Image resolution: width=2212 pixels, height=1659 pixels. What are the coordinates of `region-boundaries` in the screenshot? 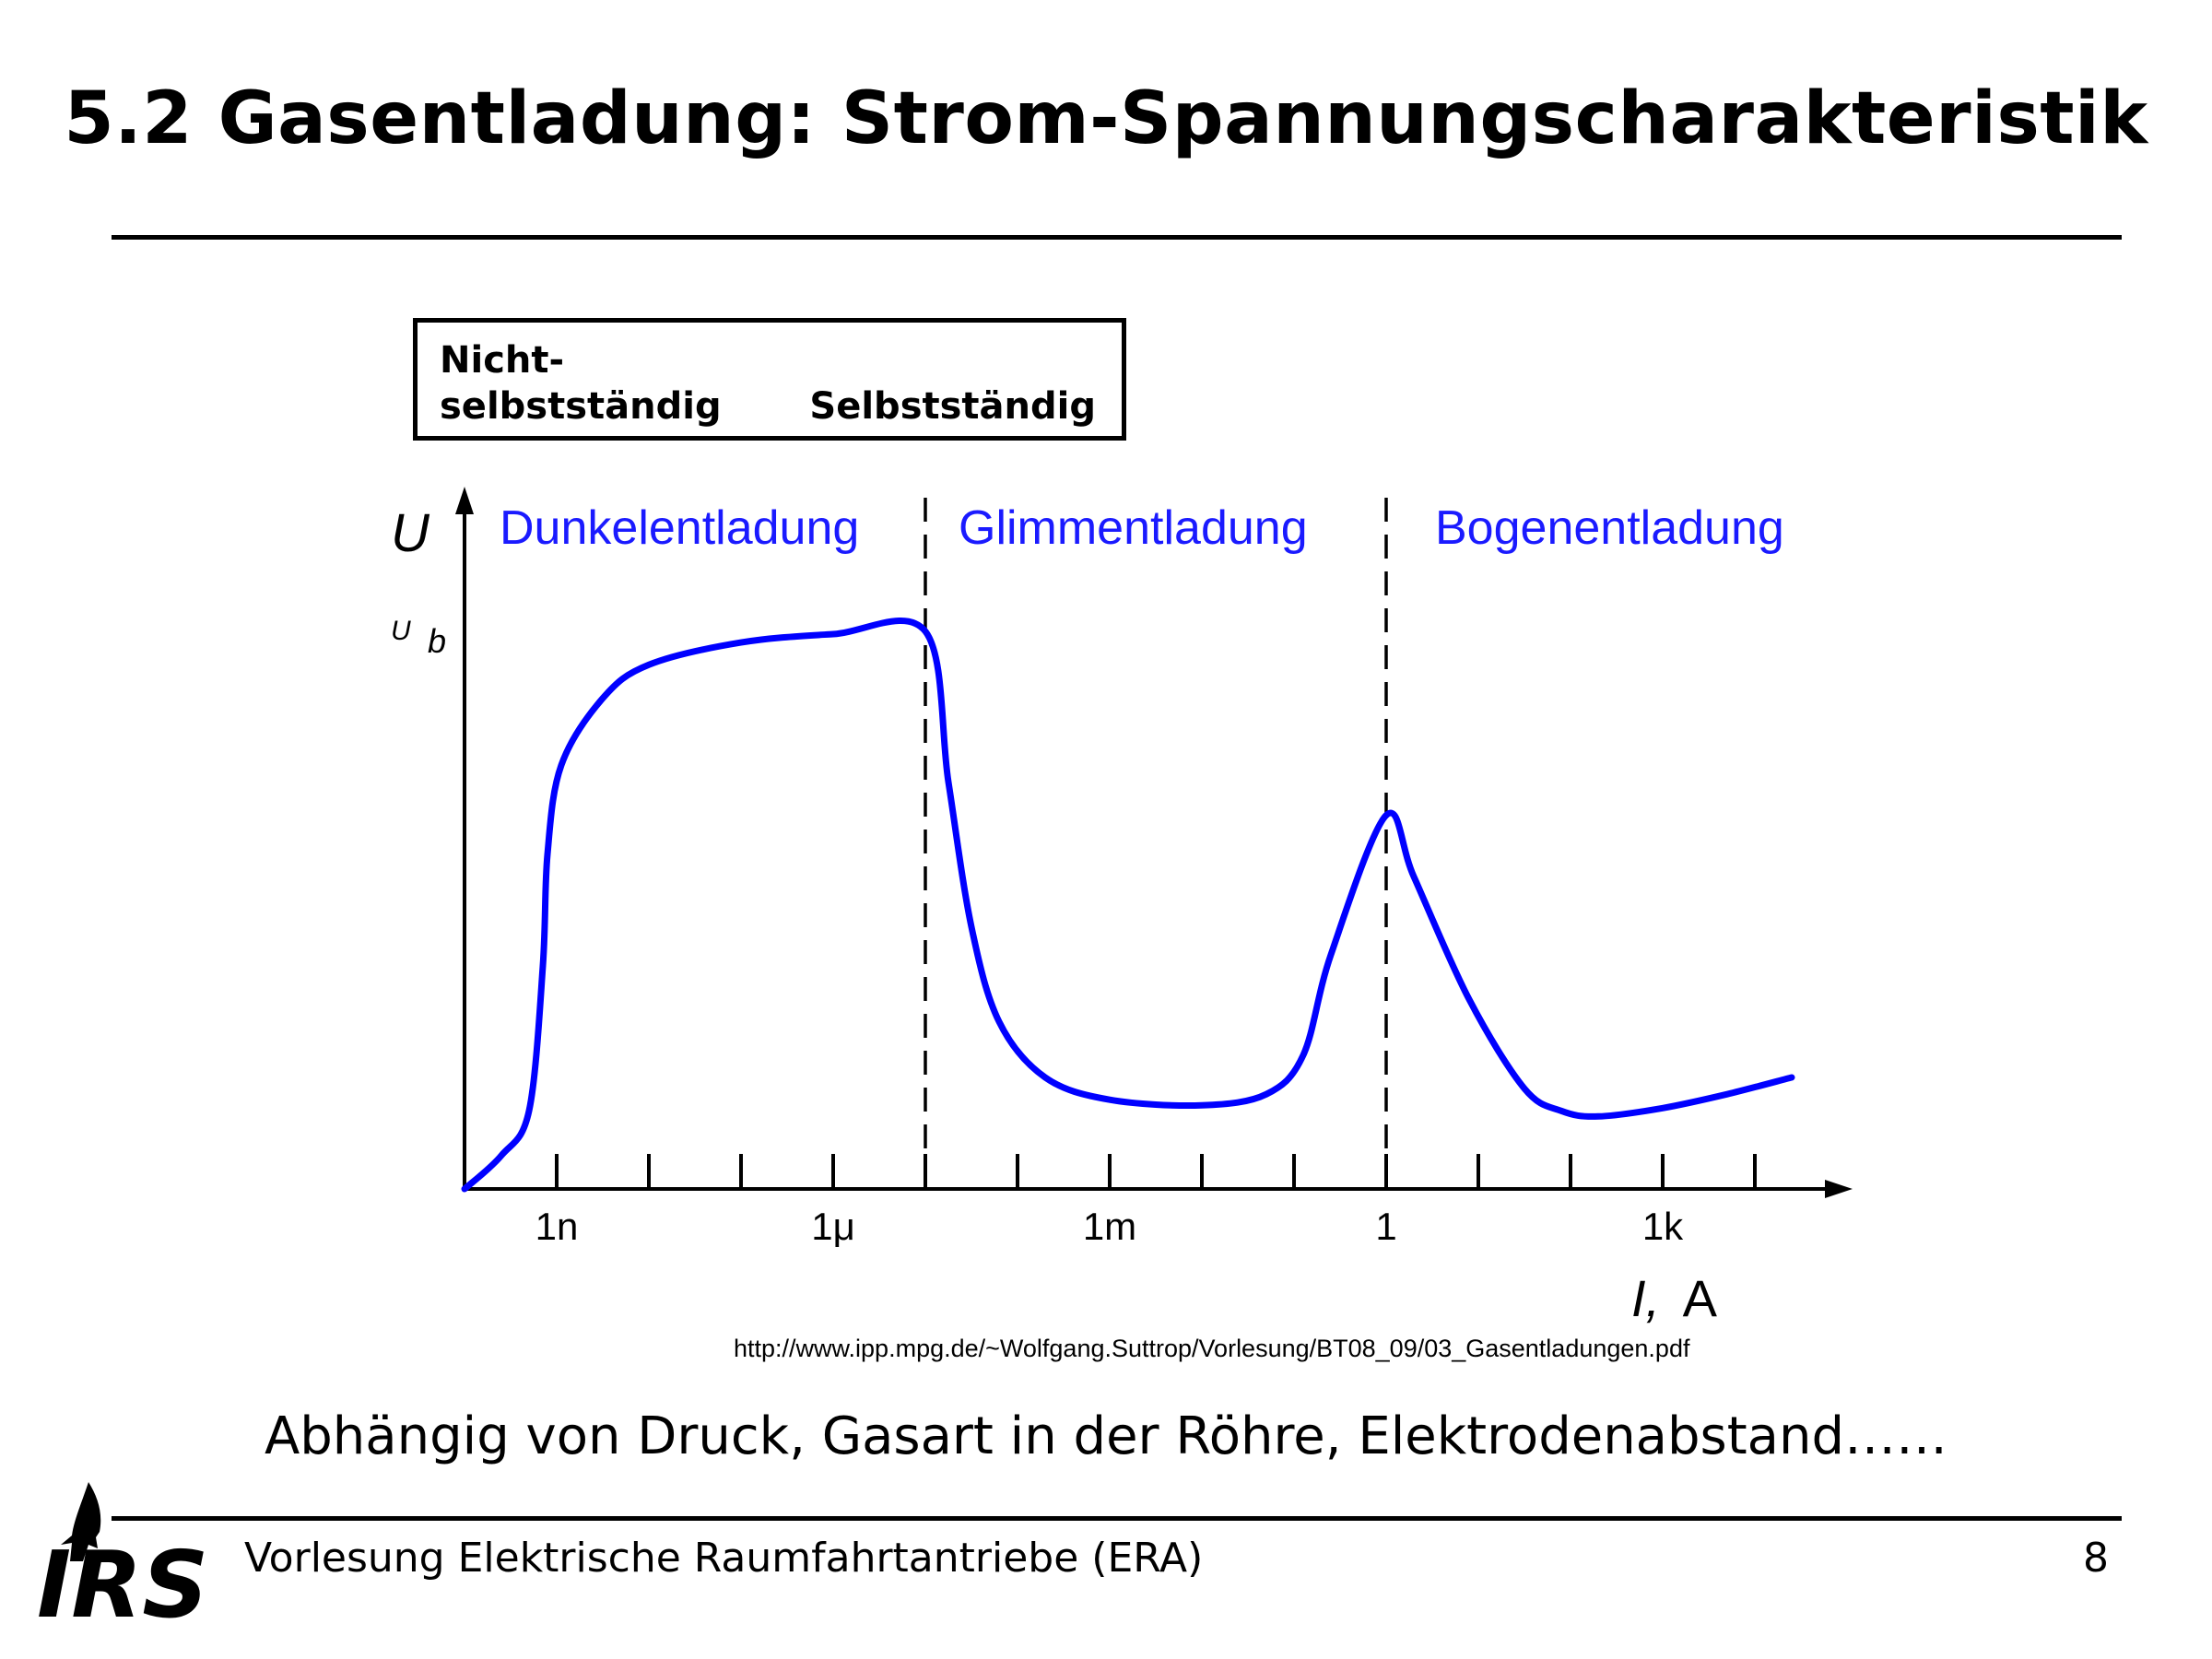 It's located at (1156, 841).